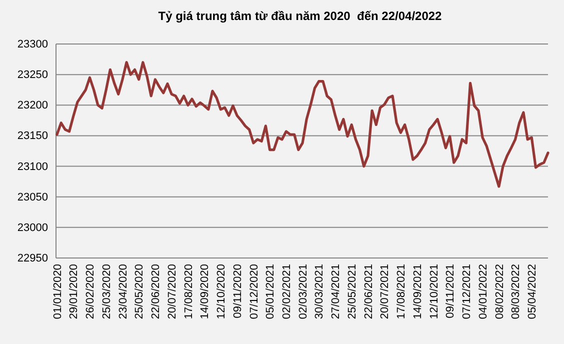 The width and height of the screenshot is (564, 344). What do you see at coordinates (500, 292) in the screenshot?
I see `x-tick-label: 08/02/2022` at bounding box center [500, 292].